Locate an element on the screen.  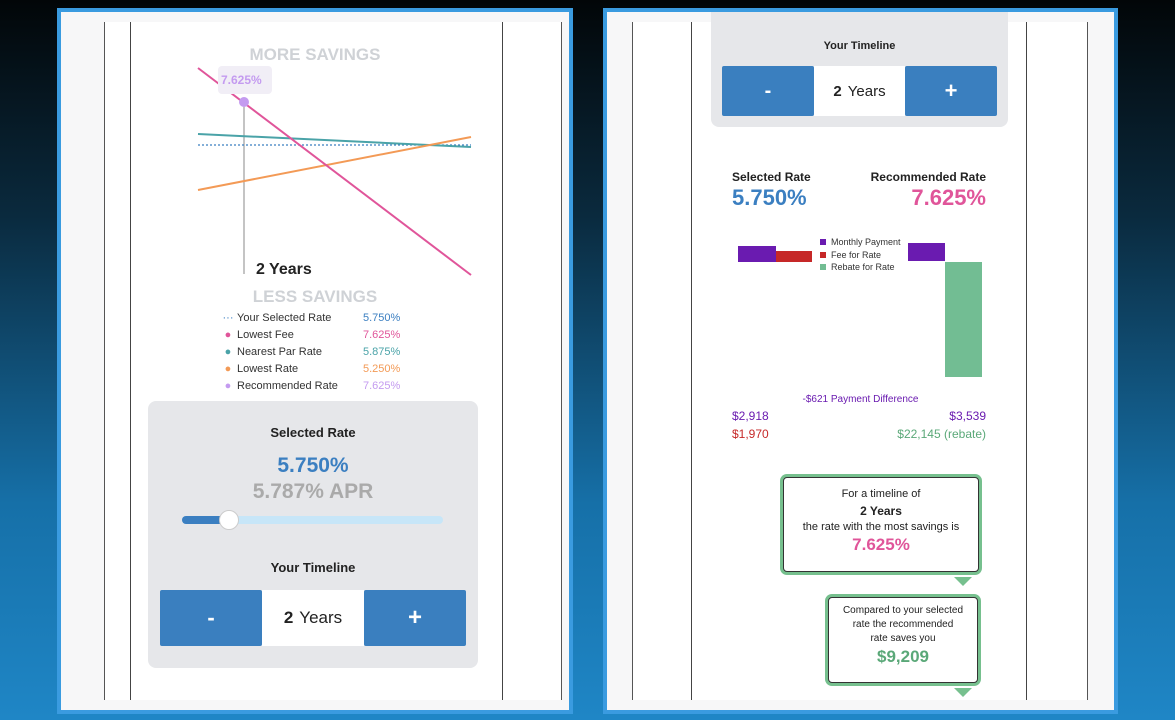
legend-label: Your Selected Rate is located at coordinates (284, 317).